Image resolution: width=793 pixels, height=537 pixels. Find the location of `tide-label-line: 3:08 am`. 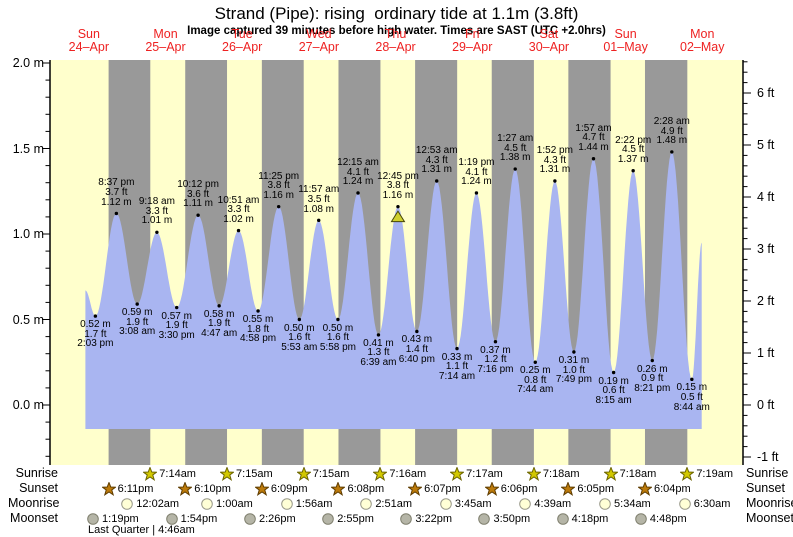

tide-label-line: 3:08 am is located at coordinates (137, 332).